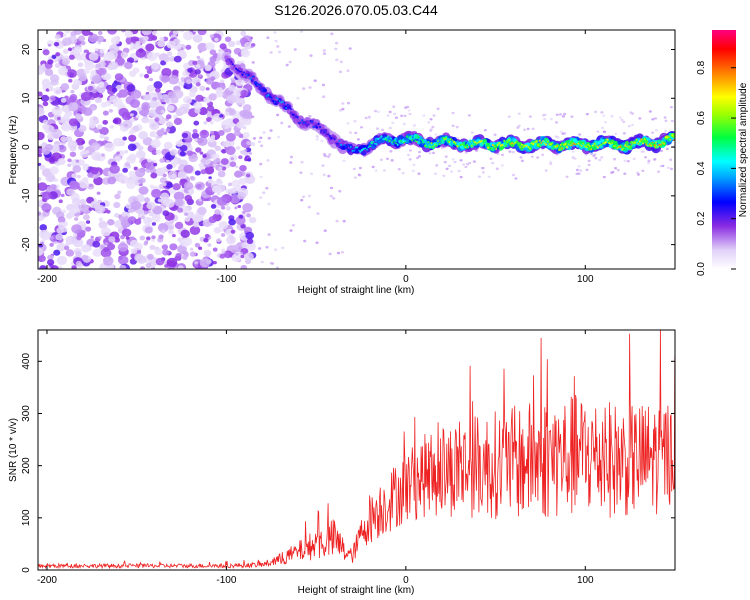 This screenshot has height=600, width=750. I want to click on colorbar-tick-label: 0.0, so click(701, 269).